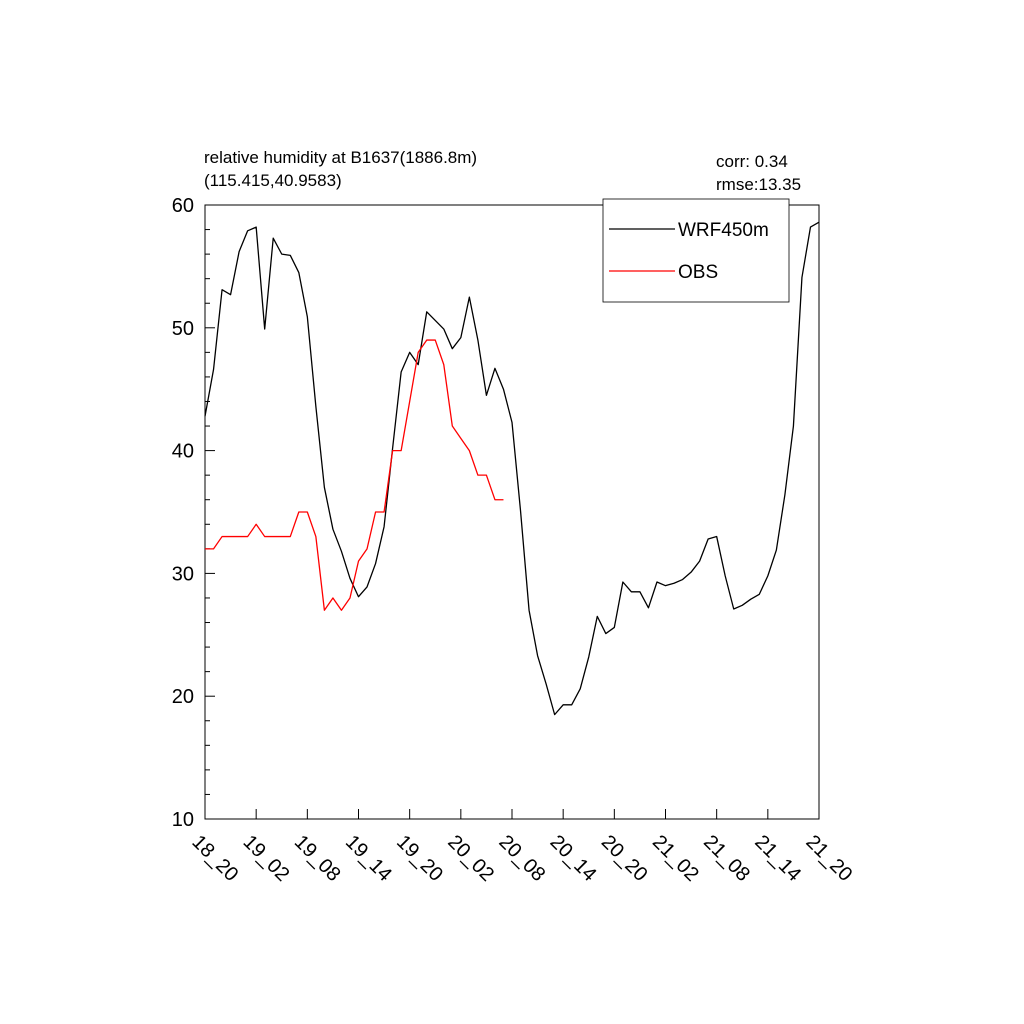  Describe the element at coordinates (470, 858) in the screenshot. I see `x-tick-label: 20_02` at that location.